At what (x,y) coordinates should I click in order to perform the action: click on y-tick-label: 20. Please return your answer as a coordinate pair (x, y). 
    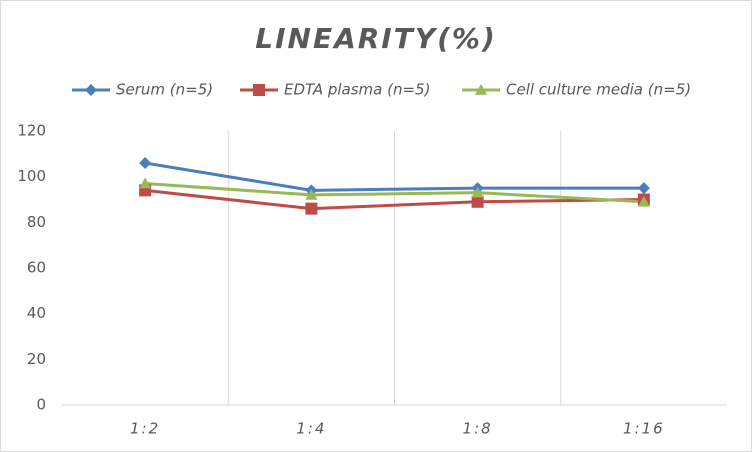
    Looking at the image, I should click on (36, 359).